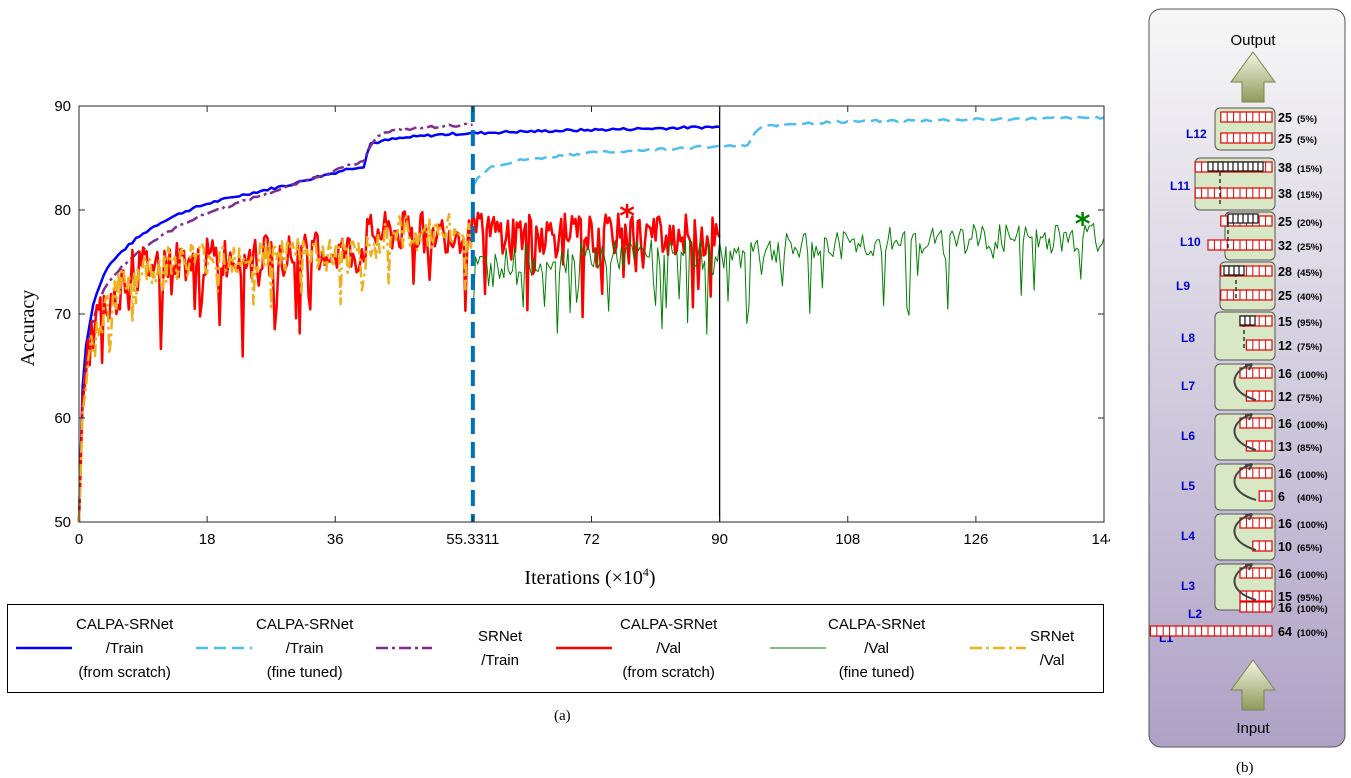 Image resolution: width=1351 pixels, height=778 pixels. I want to click on y-tick-label: 80, so click(62, 210).